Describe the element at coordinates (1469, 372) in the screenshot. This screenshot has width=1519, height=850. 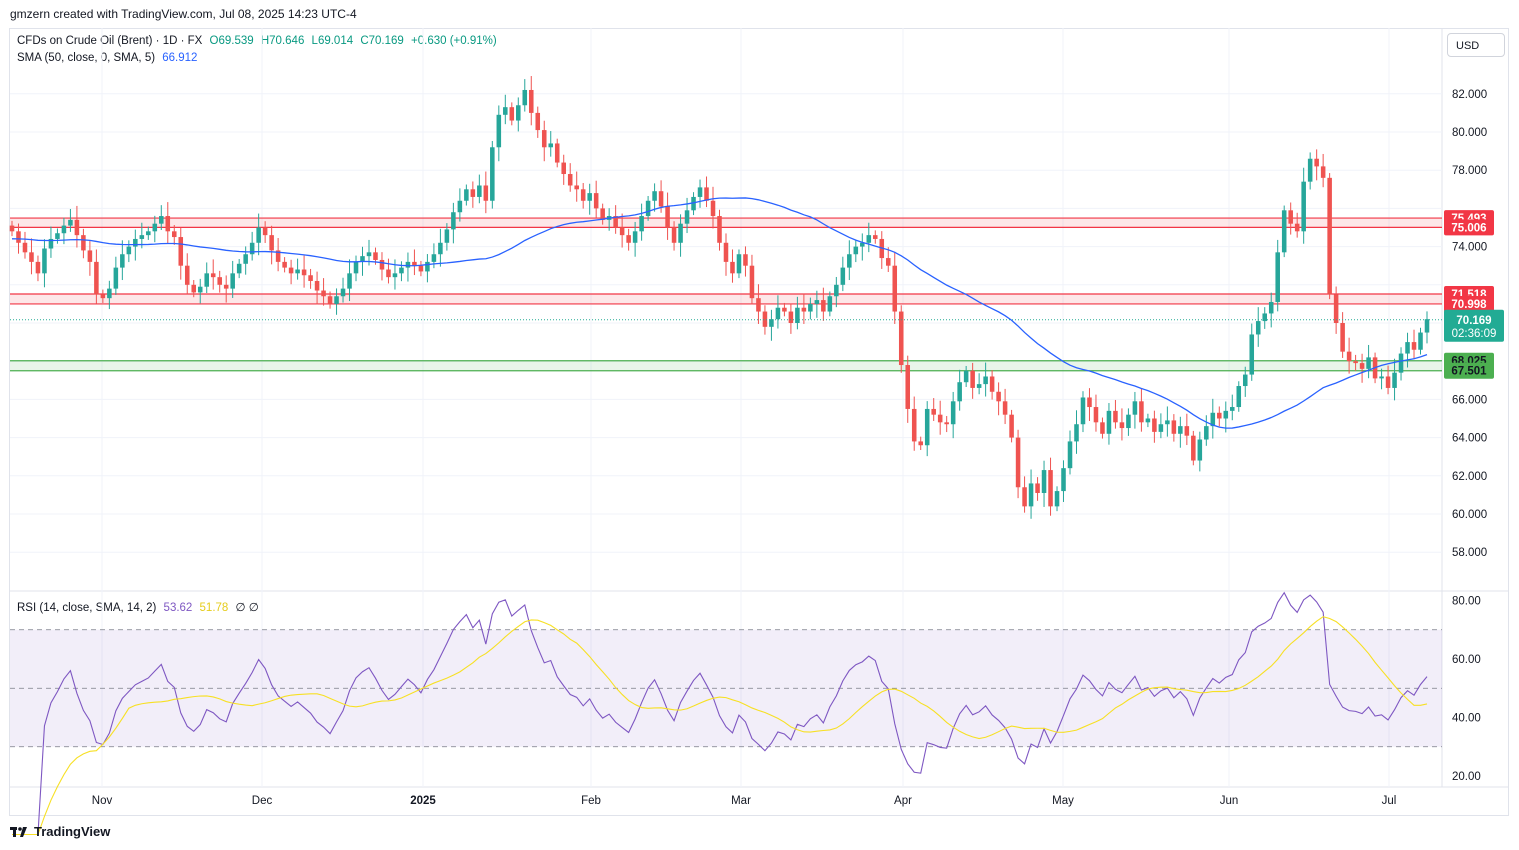
I see `level-tag-label: 67.501` at that location.